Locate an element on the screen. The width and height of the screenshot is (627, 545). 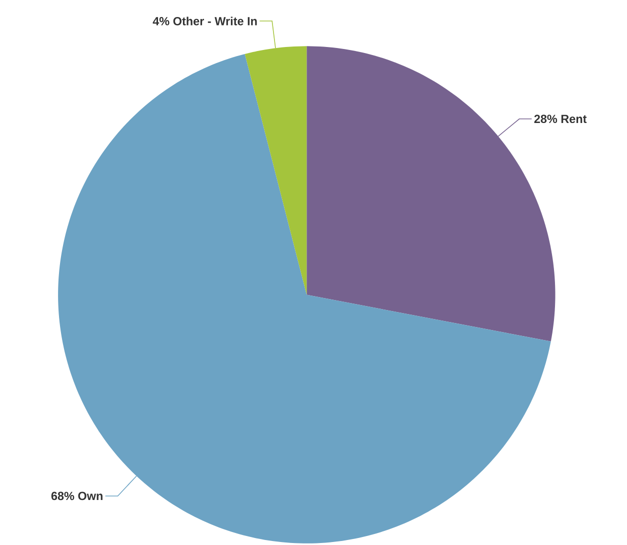
data-label: 28% is located at coordinates (546, 118).